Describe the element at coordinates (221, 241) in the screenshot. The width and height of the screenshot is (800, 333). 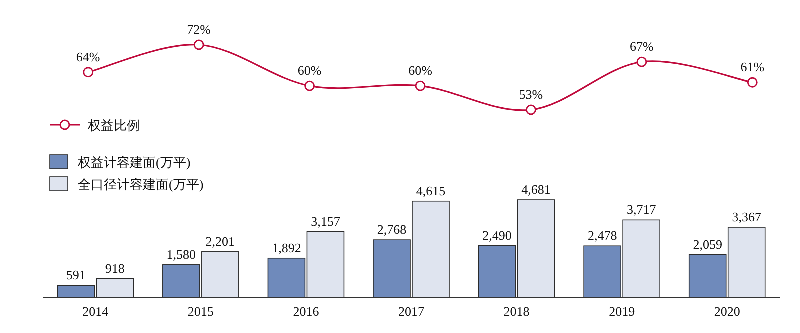
I see `data-label: 2,201` at that location.